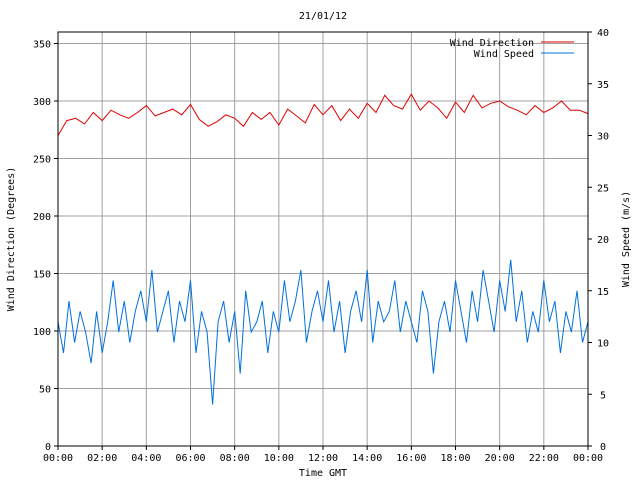 The width and height of the screenshot is (640, 480). Describe the element at coordinates (235, 458) in the screenshot. I see `x-tick-label: 08:00` at that location.